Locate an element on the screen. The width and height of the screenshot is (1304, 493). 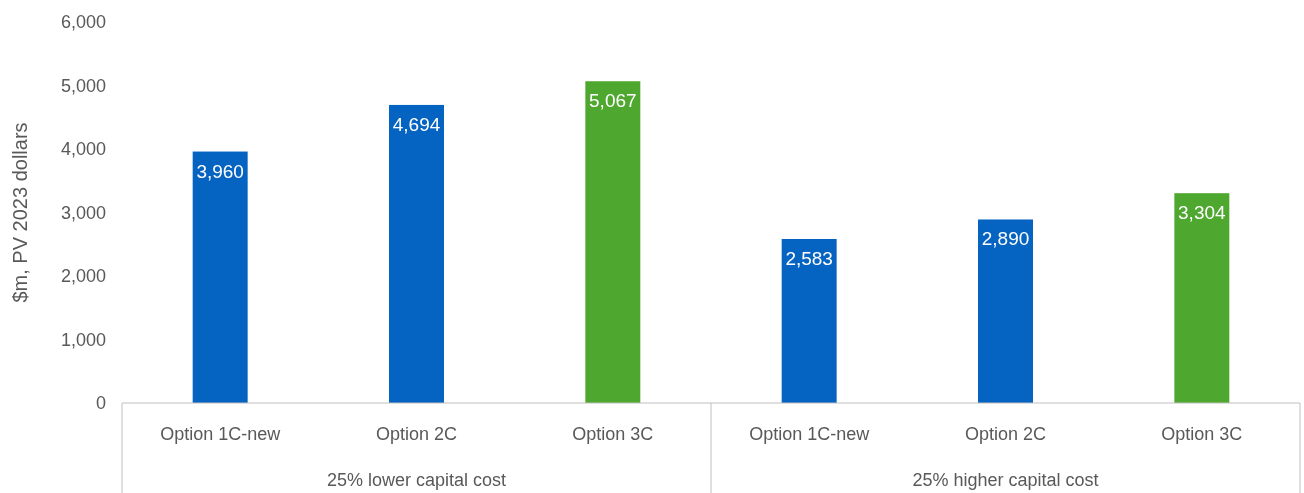
y-tick-label: 4,000 is located at coordinates (83, 149).